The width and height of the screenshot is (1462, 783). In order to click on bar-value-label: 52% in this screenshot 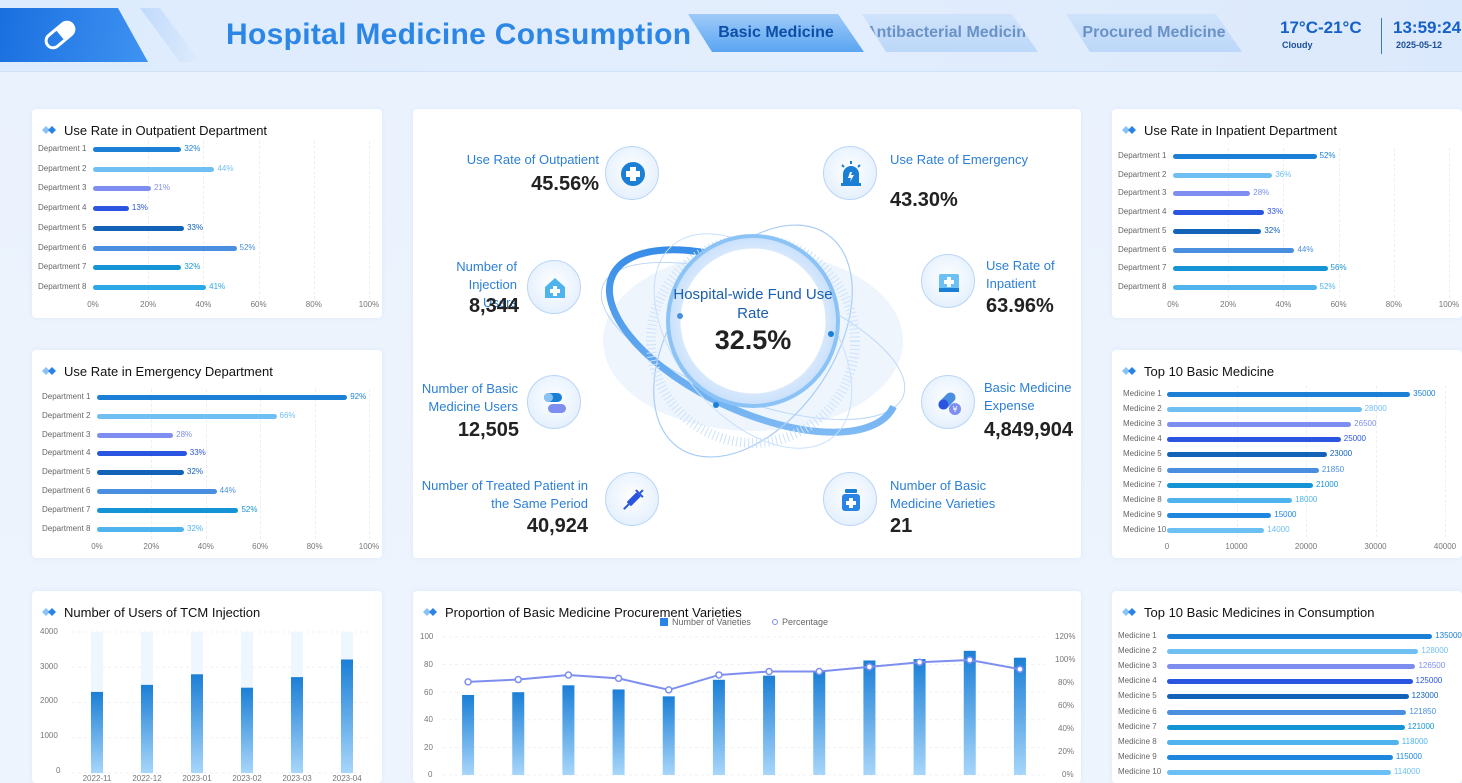, I will do `click(1327, 286)`.